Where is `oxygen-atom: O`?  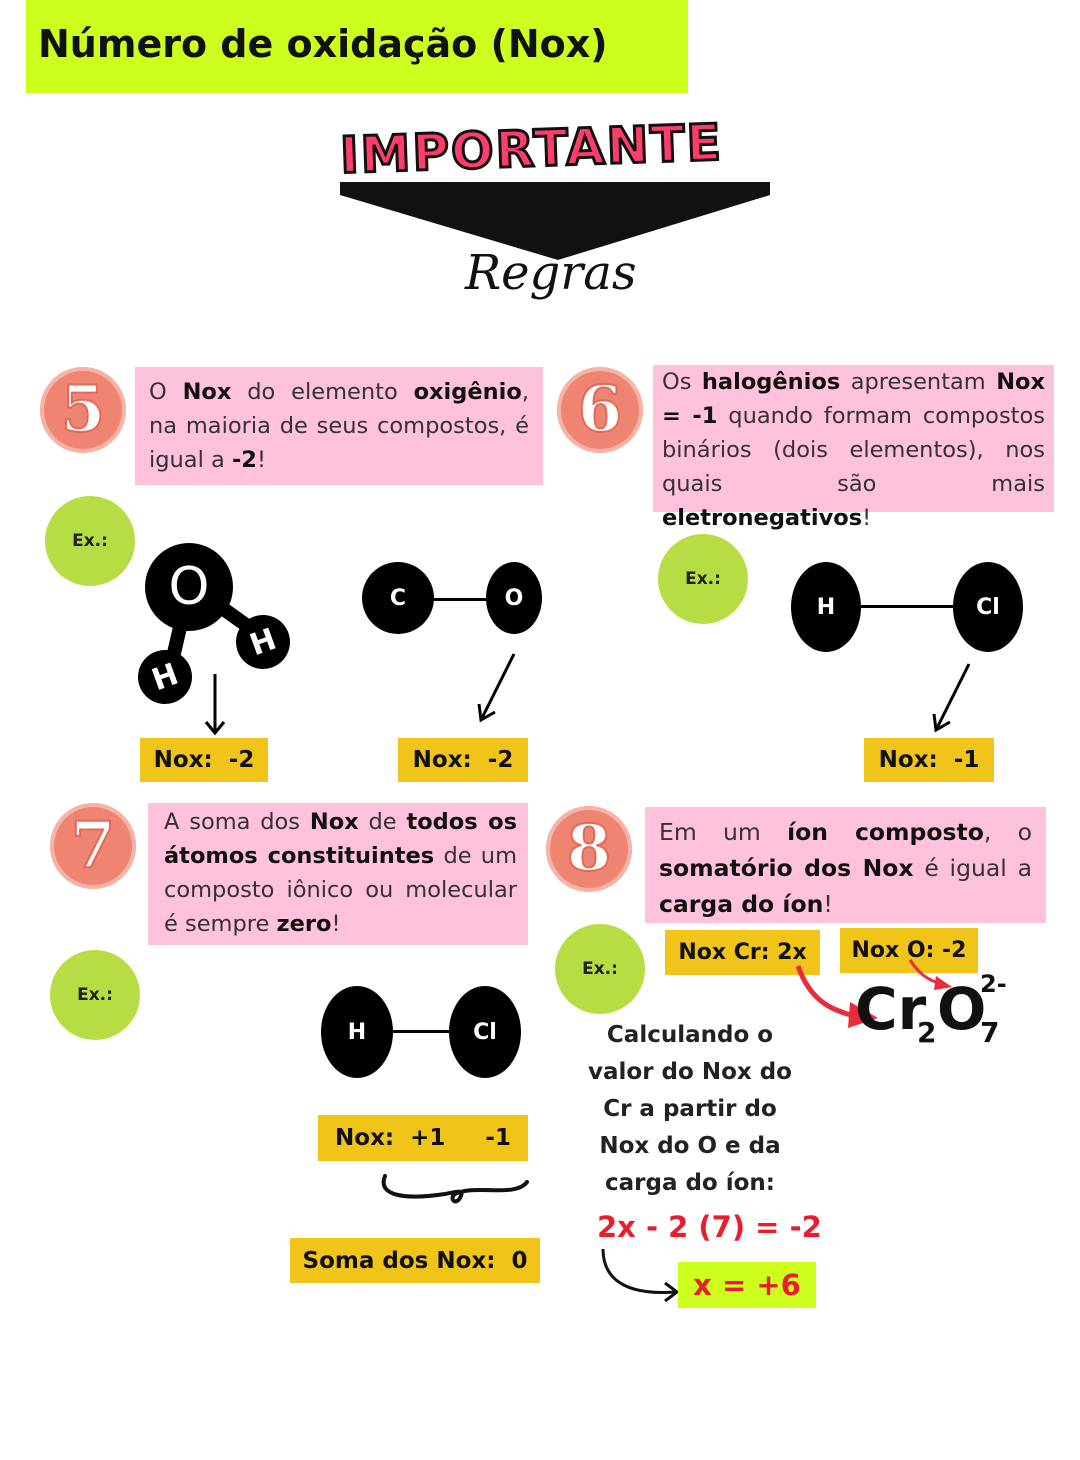 oxygen-atom: O is located at coordinates (514, 598).